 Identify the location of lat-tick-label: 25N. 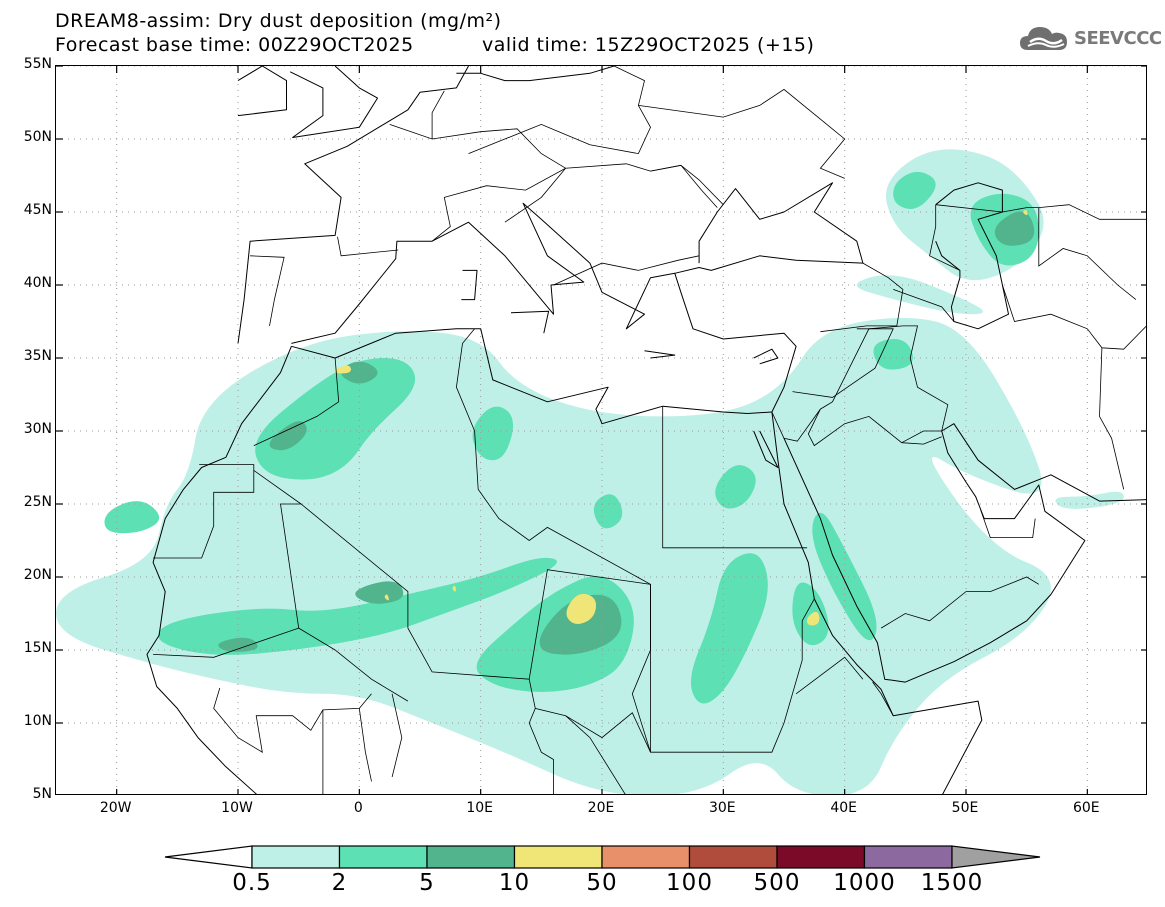
(37, 502).